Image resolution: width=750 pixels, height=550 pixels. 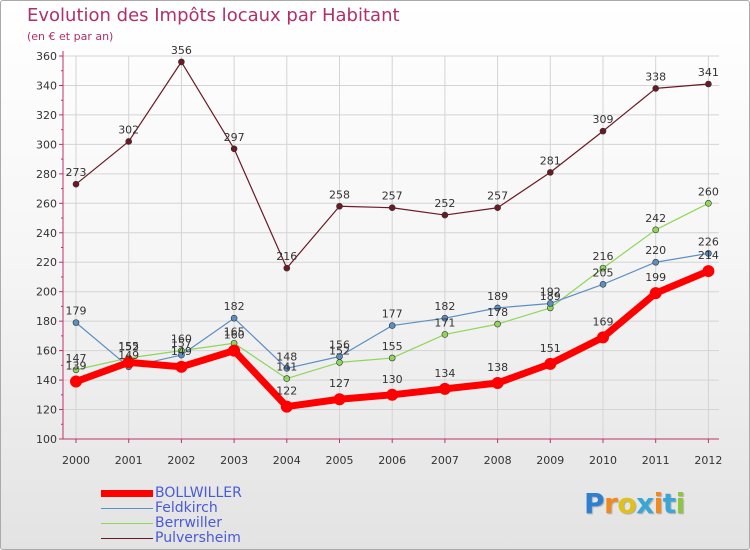 I want to click on data-label-feldkirch: 182, so click(x=234, y=306).